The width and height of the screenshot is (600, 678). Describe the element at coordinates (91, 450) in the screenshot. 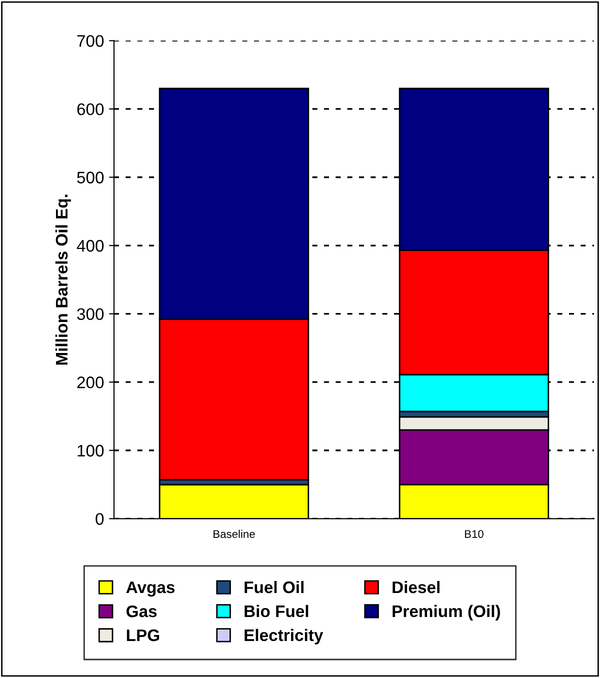

I see `y-tick-label: 100` at that location.